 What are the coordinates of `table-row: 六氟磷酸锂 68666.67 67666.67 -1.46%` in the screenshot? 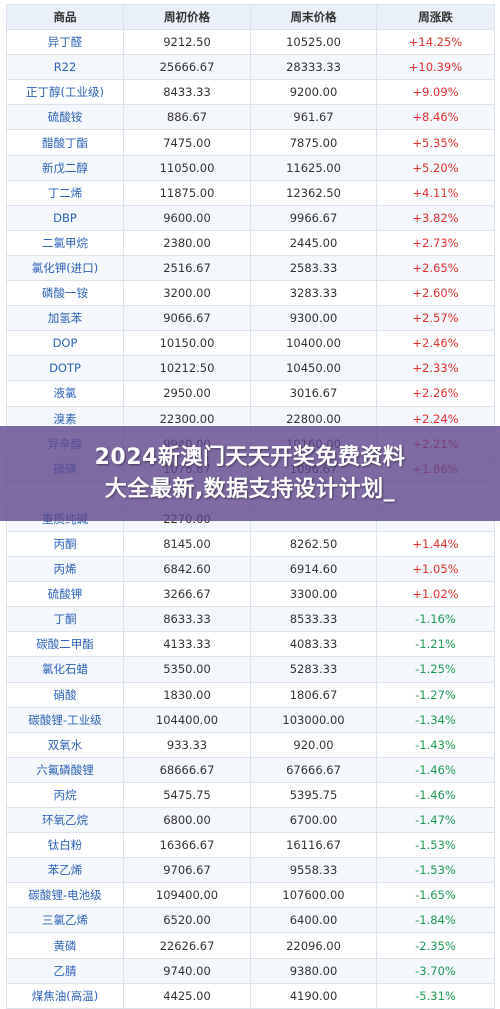 It's located at (250, 769).